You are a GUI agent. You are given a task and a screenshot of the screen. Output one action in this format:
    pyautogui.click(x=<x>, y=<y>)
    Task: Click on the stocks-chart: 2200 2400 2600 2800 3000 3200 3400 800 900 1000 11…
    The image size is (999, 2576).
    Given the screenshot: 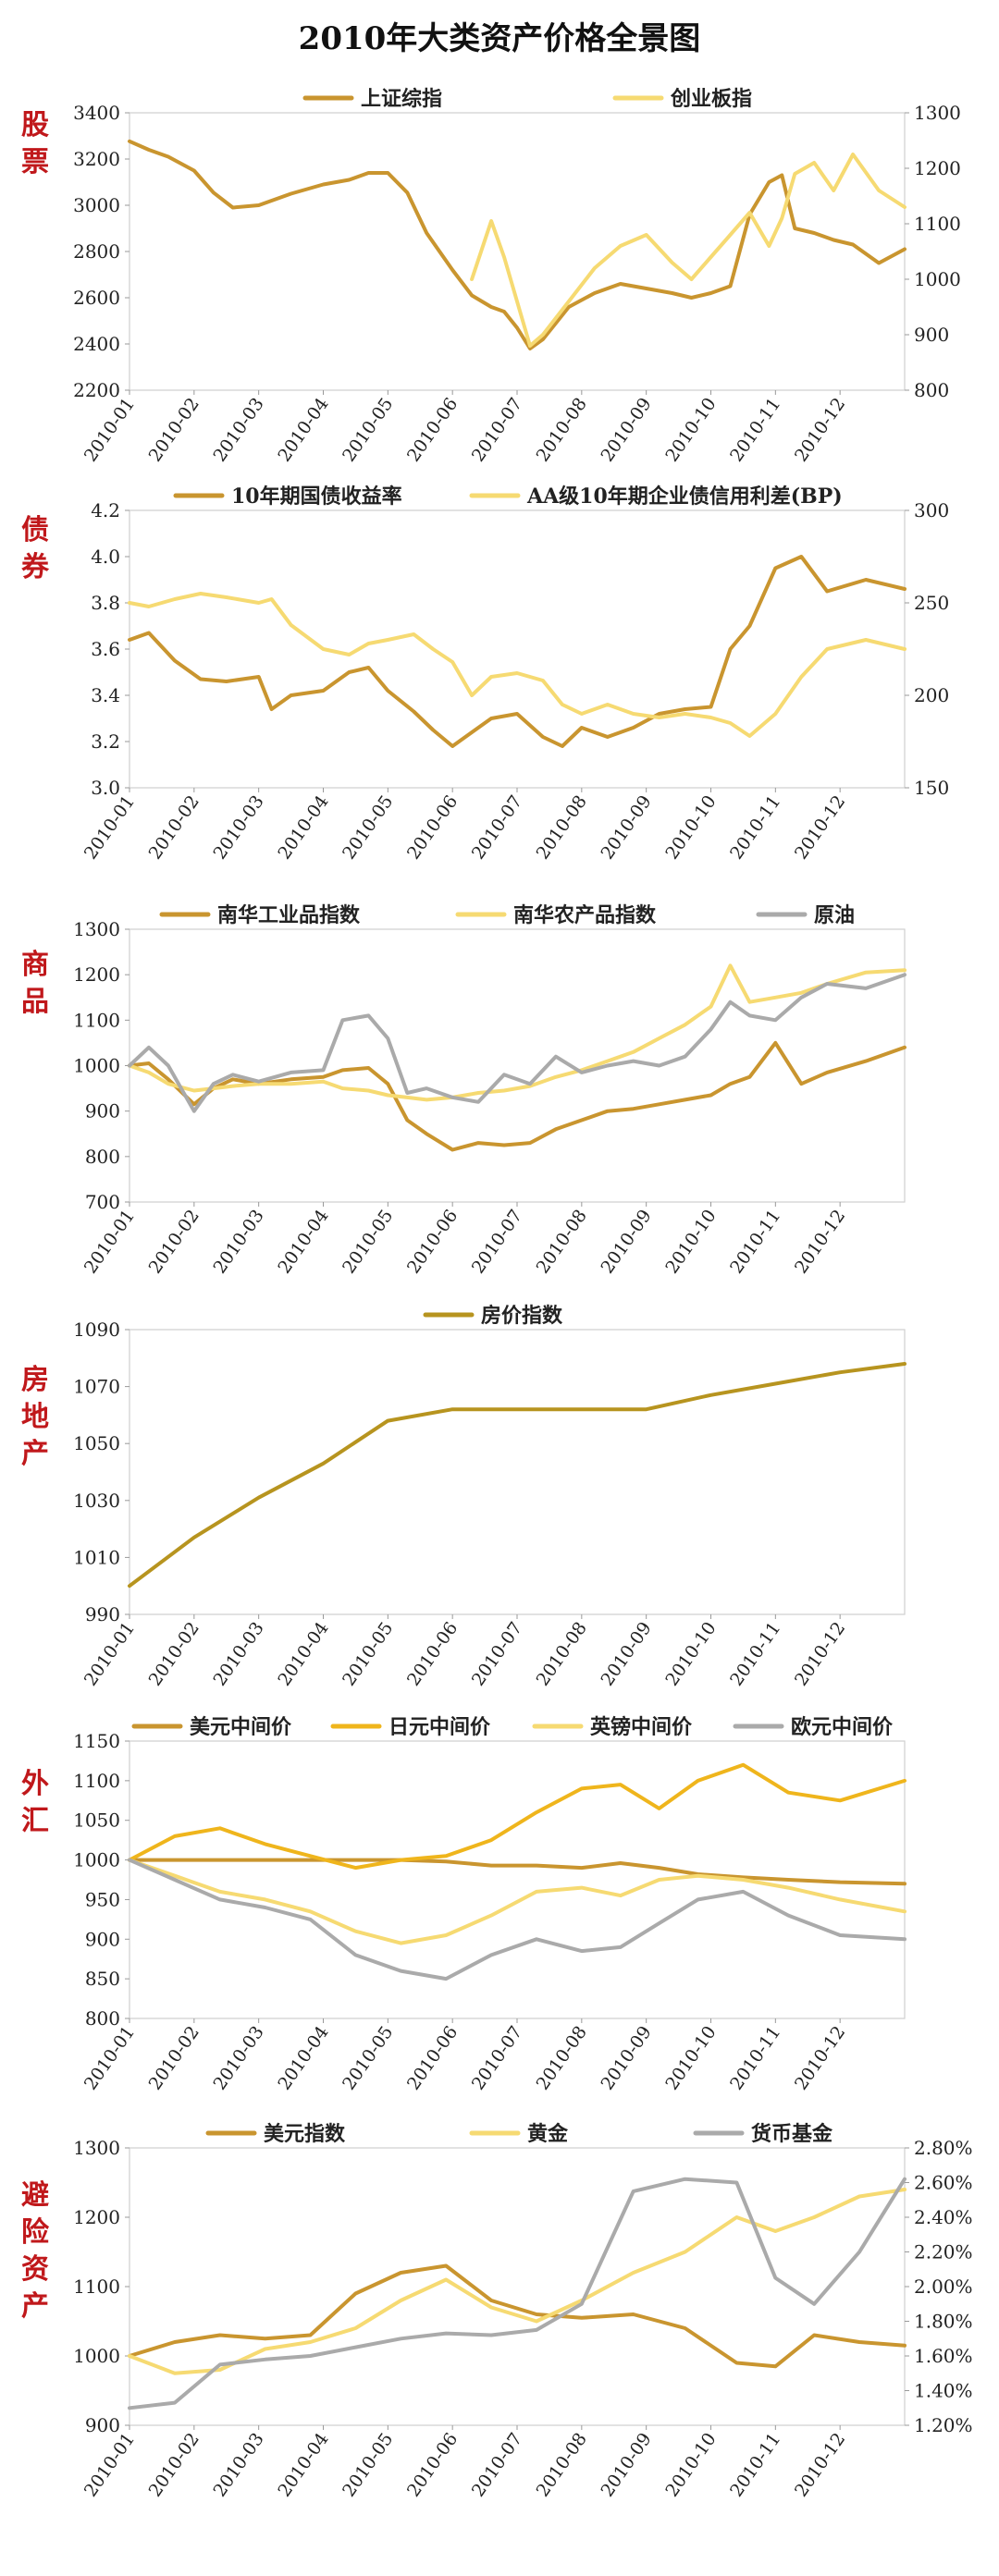 What is the action you would take?
    pyautogui.click(x=517, y=277)
    